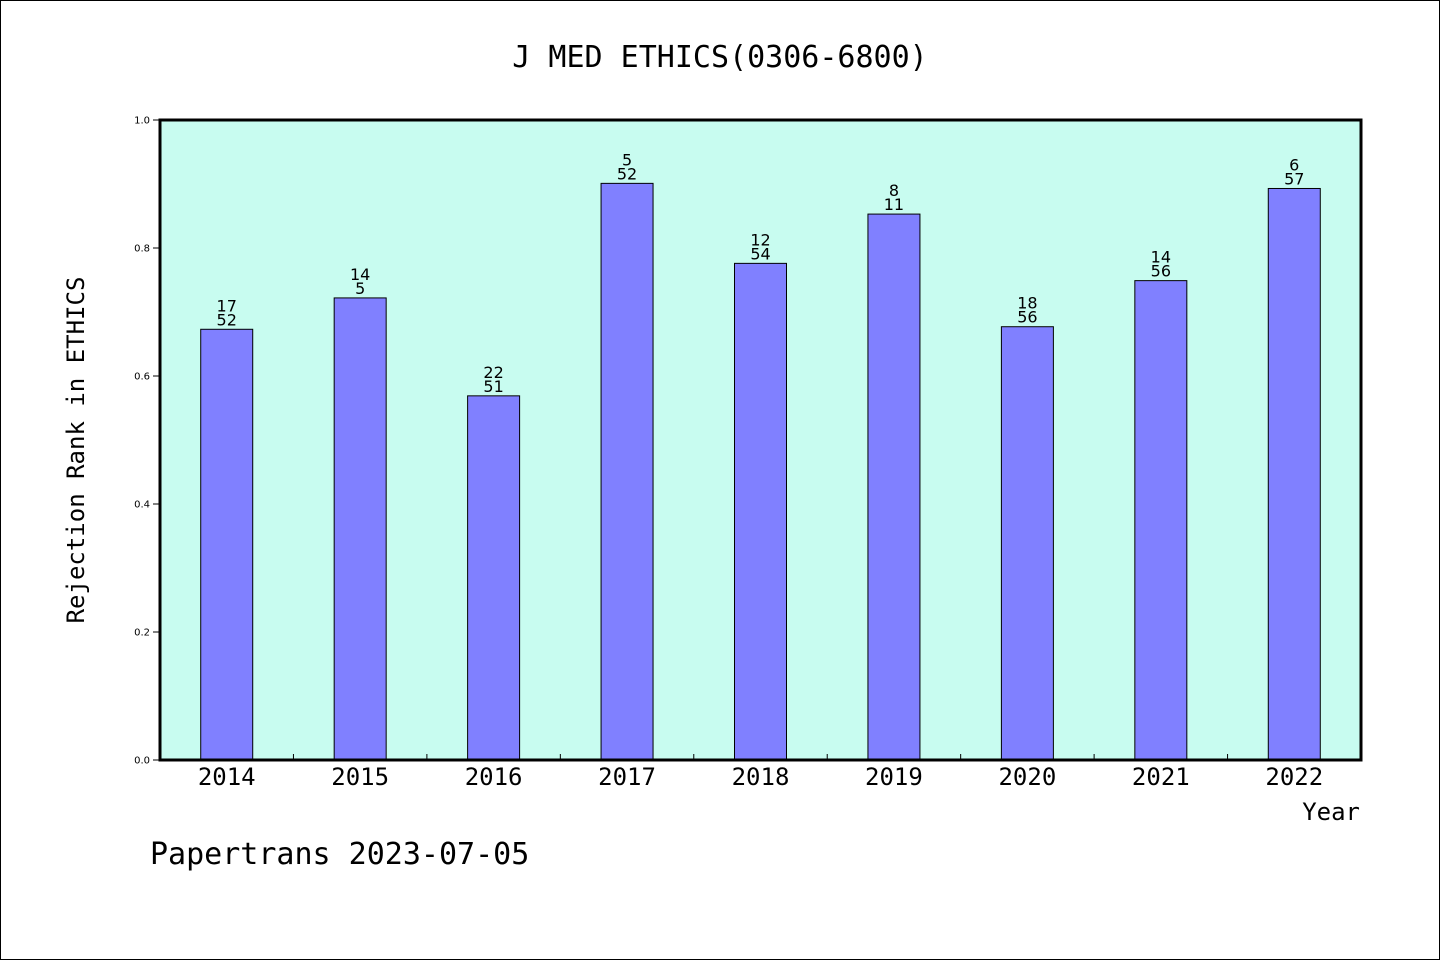  What do you see at coordinates (142, 377) in the screenshot?
I see `y-tick-label-3: 0.6` at bounding box center [142, 377].